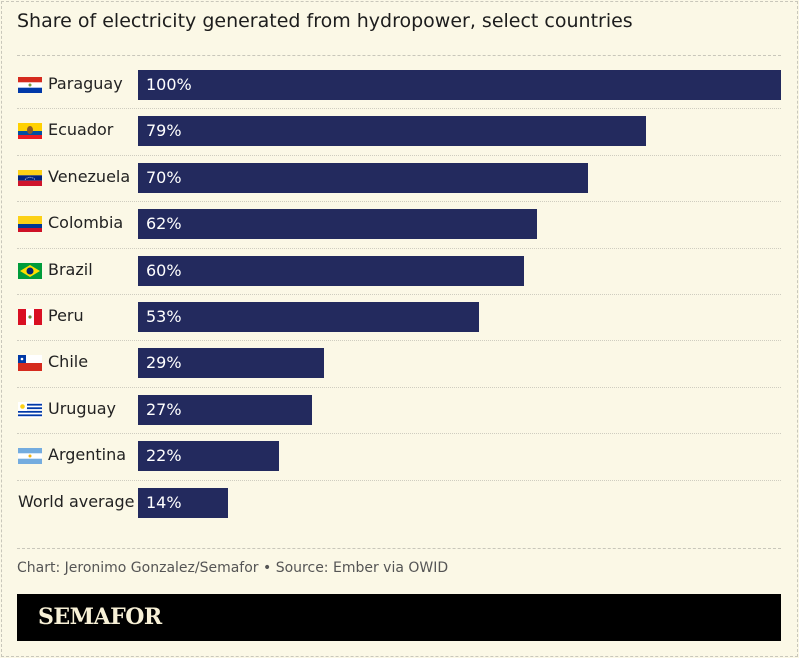 The image size is (799, 658). I want to click on value-label: 27%, so click(164, 409).